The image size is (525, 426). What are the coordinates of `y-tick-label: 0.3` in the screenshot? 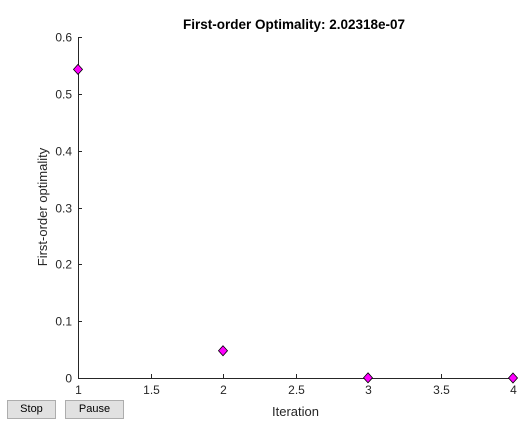 It's located at (63, 209).